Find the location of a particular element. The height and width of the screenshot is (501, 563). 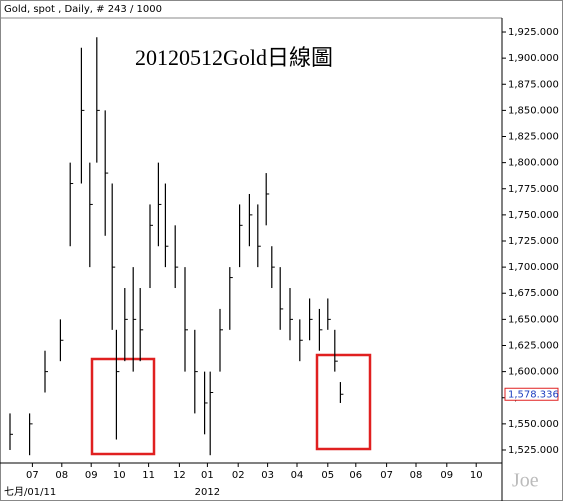

x-tick-label: 06 is located at coordinates (355, 475).